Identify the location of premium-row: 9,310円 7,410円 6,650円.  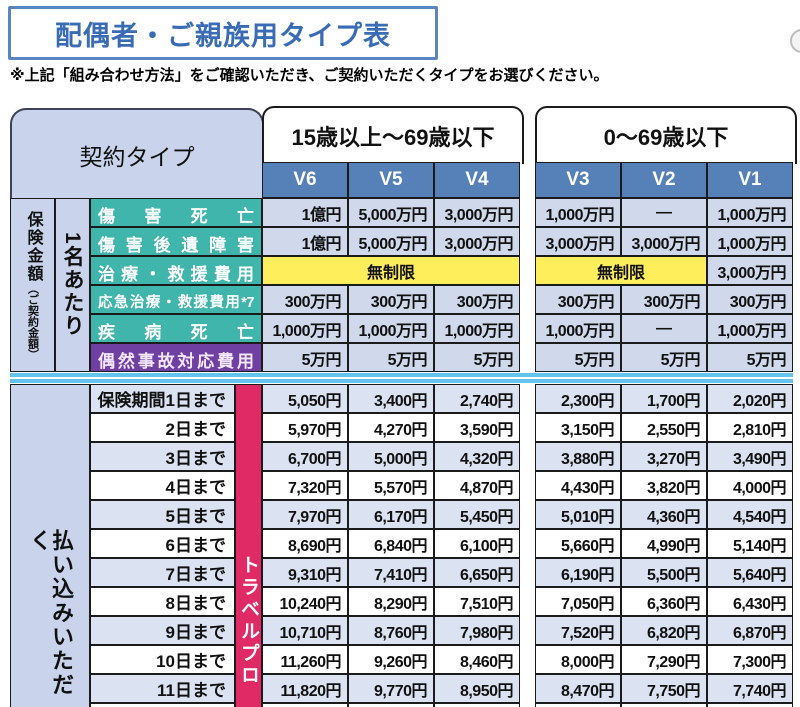
(391, 572).